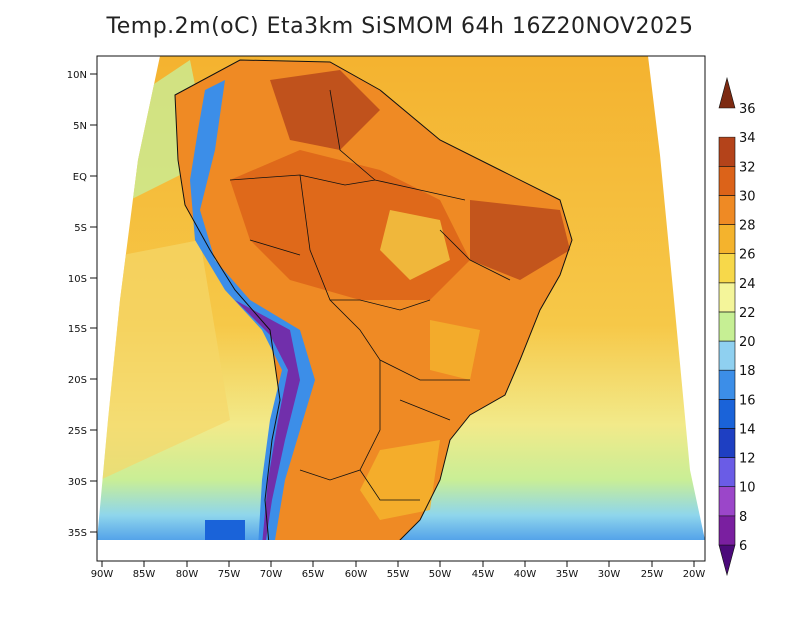  I want to click on colorbar-label: 18, so click(747, 371).